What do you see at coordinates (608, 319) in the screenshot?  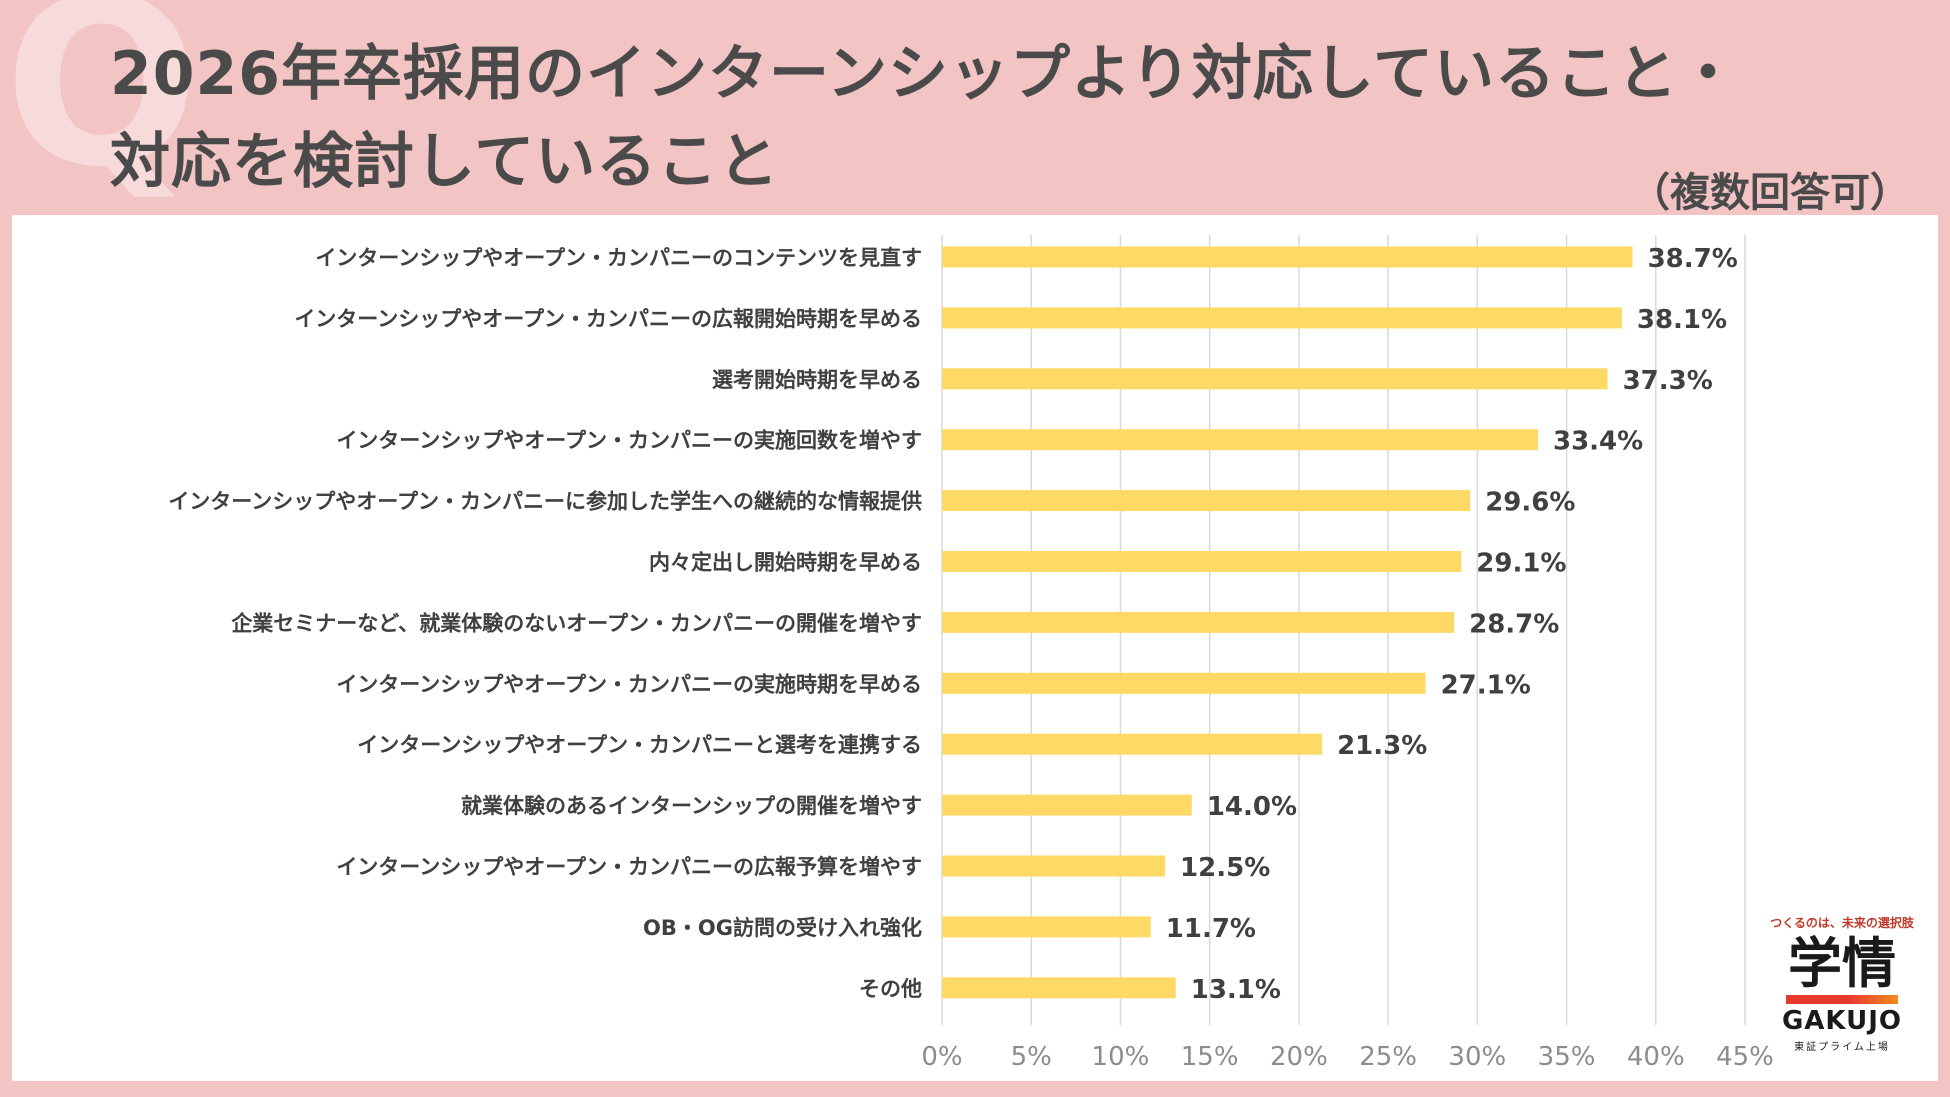 I see `category-label: インターンシップやオープン・カンパニーの広報開始時期を早める` at bounding box center [608, 319].